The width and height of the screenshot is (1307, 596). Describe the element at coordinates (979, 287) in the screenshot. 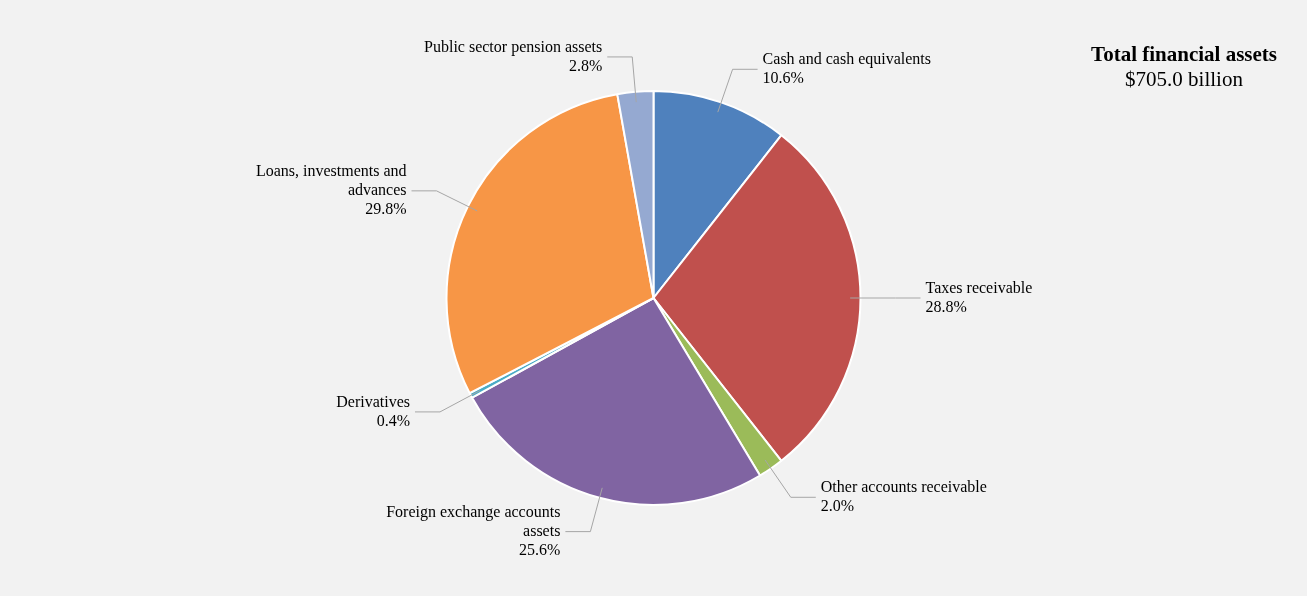

I see `slice-label: Taxes receivable` at that location.